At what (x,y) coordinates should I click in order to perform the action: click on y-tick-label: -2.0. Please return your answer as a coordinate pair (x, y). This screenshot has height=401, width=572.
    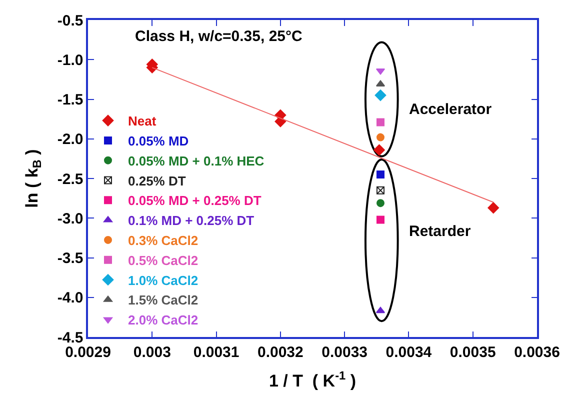
    Looking at the image, I should click on (70, 139).